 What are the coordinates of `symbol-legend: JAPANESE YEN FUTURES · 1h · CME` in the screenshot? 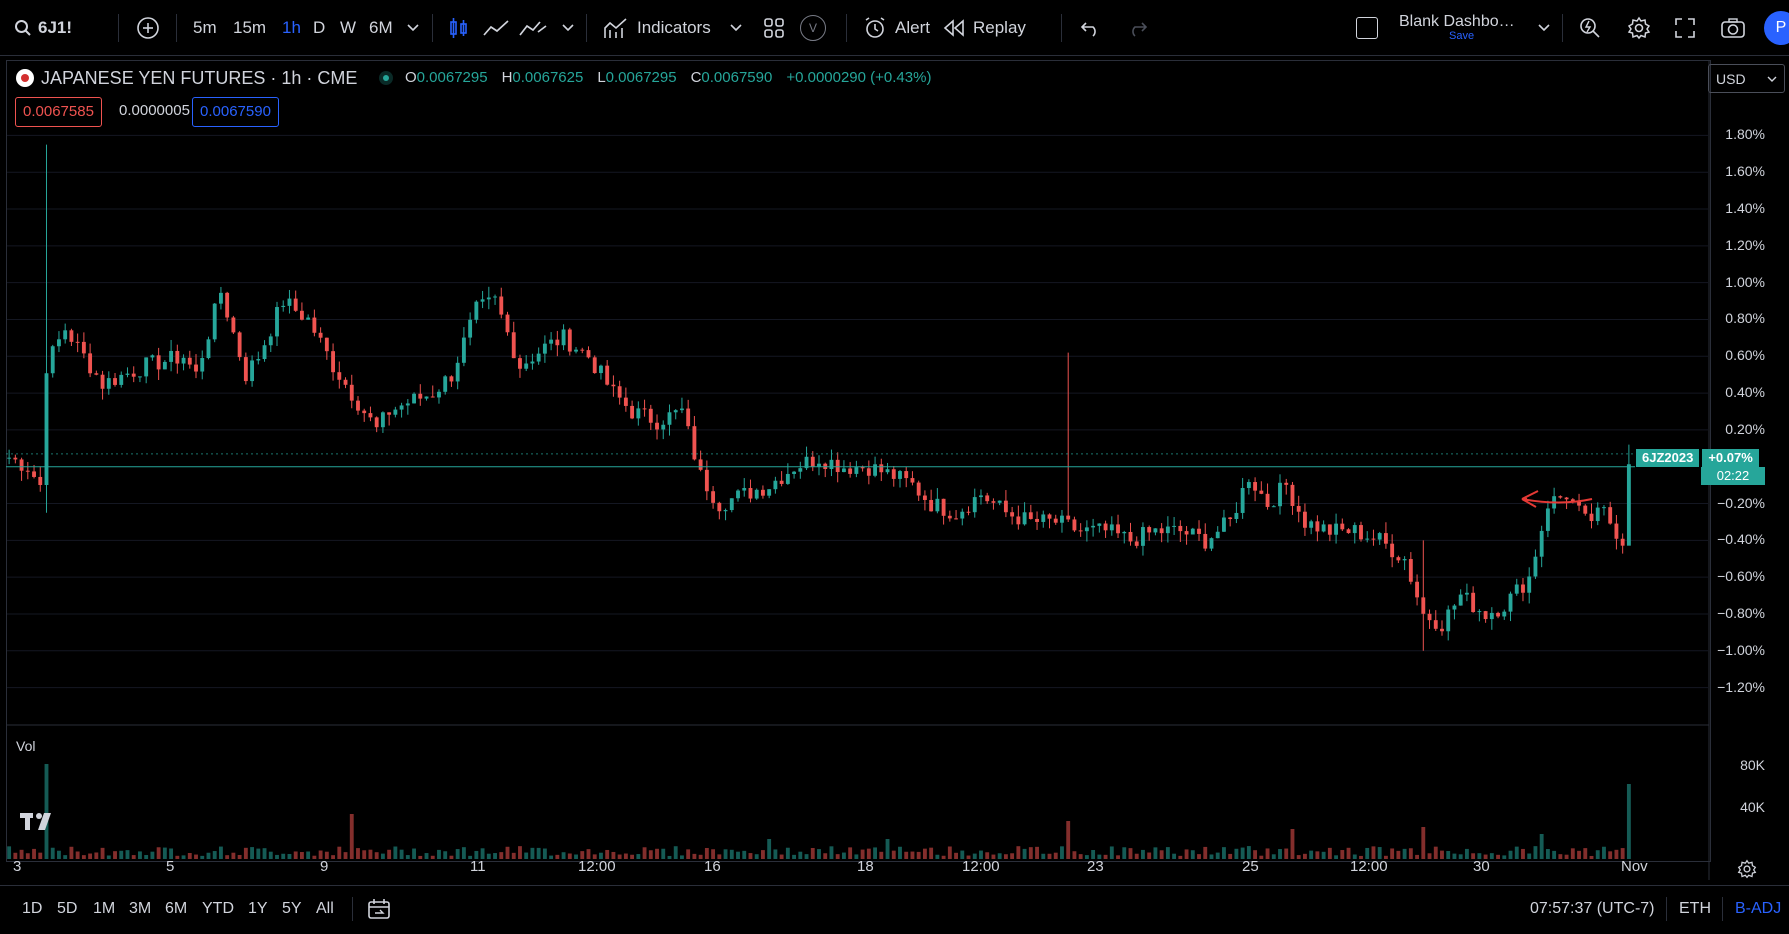 It's located at (205, 78).